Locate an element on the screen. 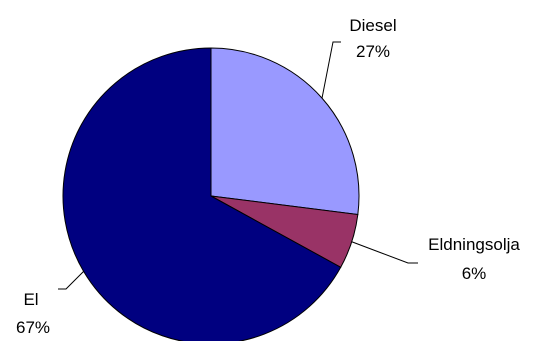  leader-line-el is located at coordinates (71, 280).